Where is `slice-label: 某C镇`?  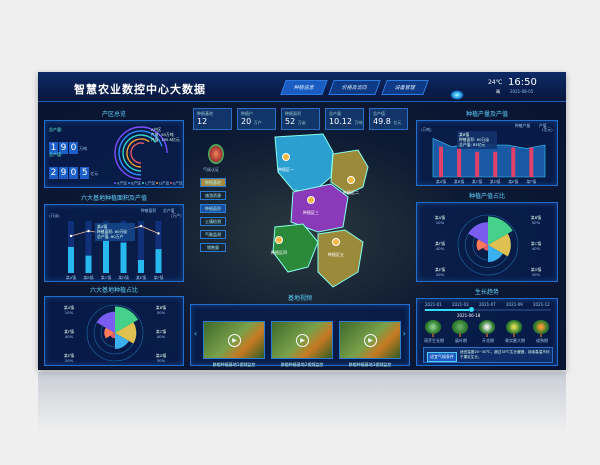
slice-label: 某C镇 is located at coordinates (161, 331).